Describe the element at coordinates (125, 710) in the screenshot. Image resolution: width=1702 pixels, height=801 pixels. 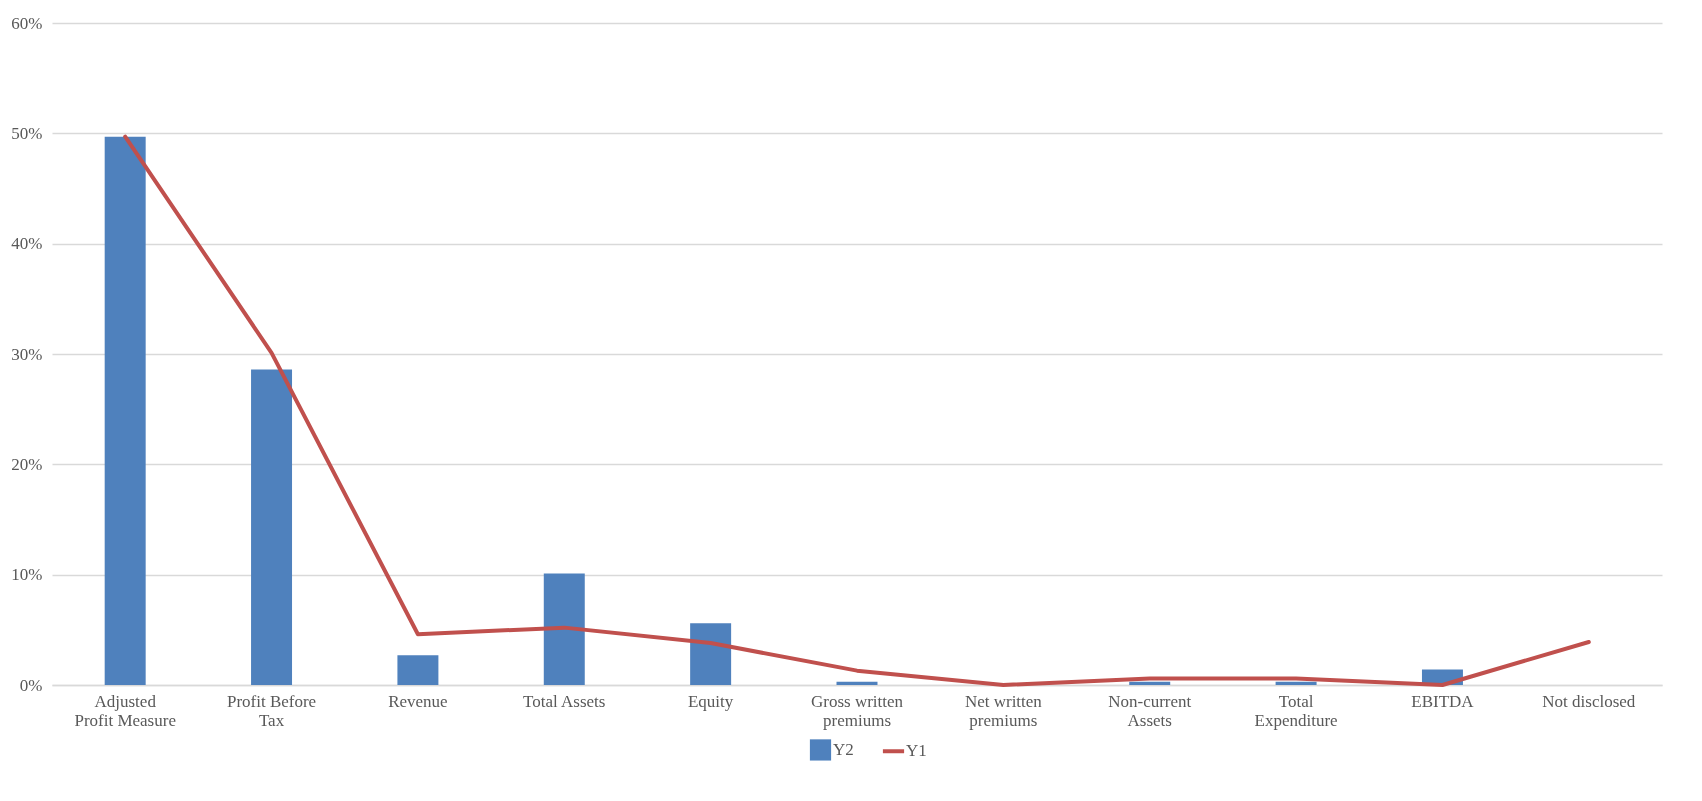
I see `x-tick-label: Adjusted Profit Measure` at that location.